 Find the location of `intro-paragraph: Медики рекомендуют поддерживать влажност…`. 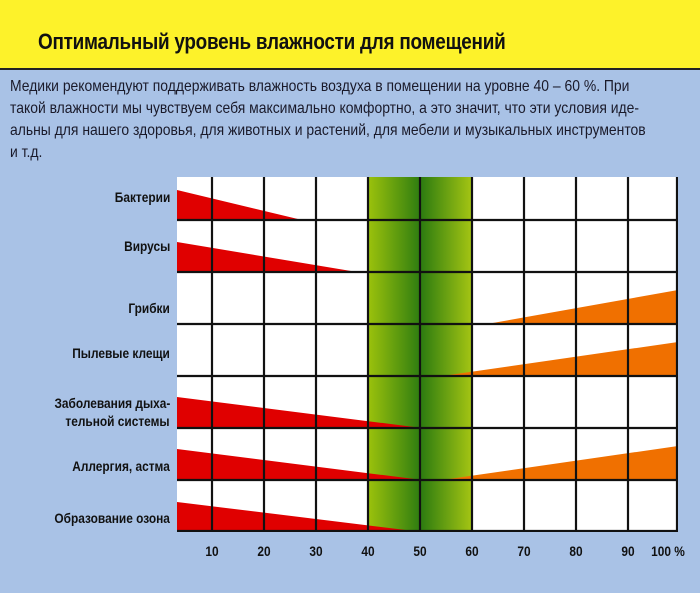

intro-paragraph: Медики рекомендуют поддерживать влажност… is located at coordinates (340, 120).